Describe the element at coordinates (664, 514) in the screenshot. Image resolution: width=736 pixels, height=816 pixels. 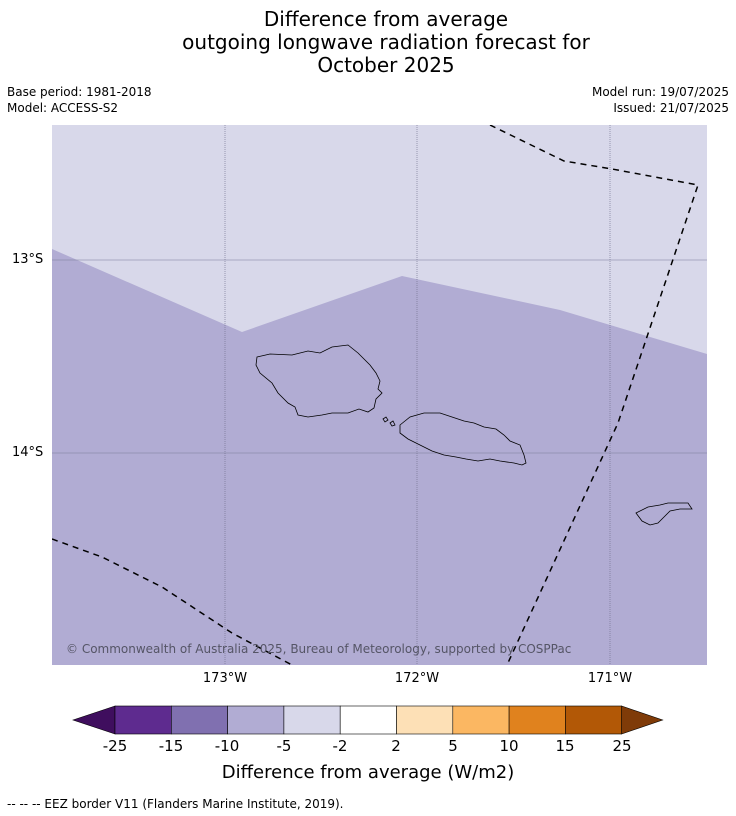
I see `island-tutuila` at that location.